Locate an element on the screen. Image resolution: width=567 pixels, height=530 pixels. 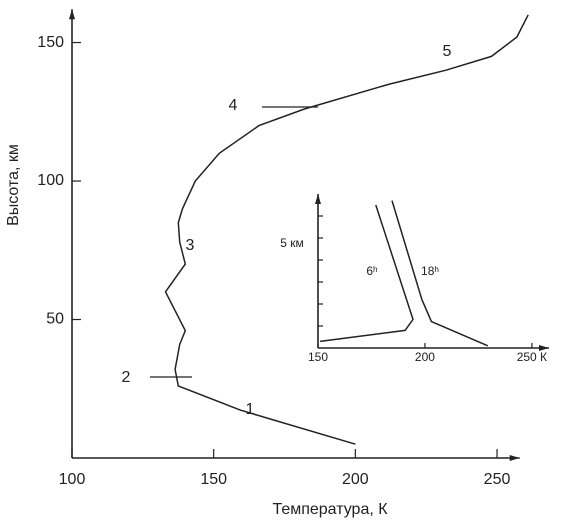
curve-annotation: 3 is located at coordinates (190, 245).